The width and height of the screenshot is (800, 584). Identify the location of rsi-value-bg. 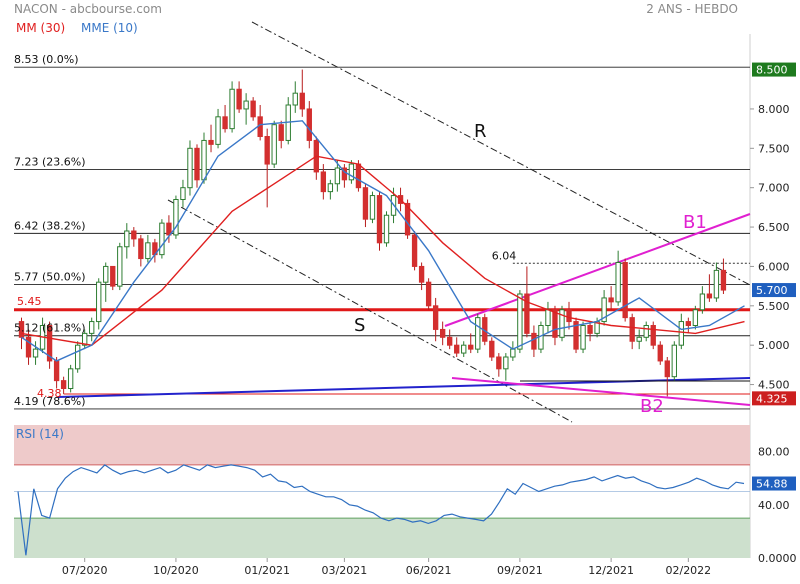
(774, 483).